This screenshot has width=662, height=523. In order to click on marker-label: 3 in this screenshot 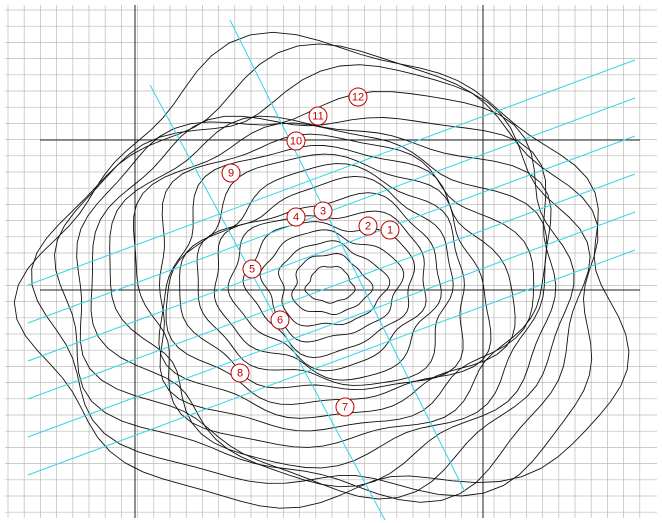, I will do `click(323, 211)`.